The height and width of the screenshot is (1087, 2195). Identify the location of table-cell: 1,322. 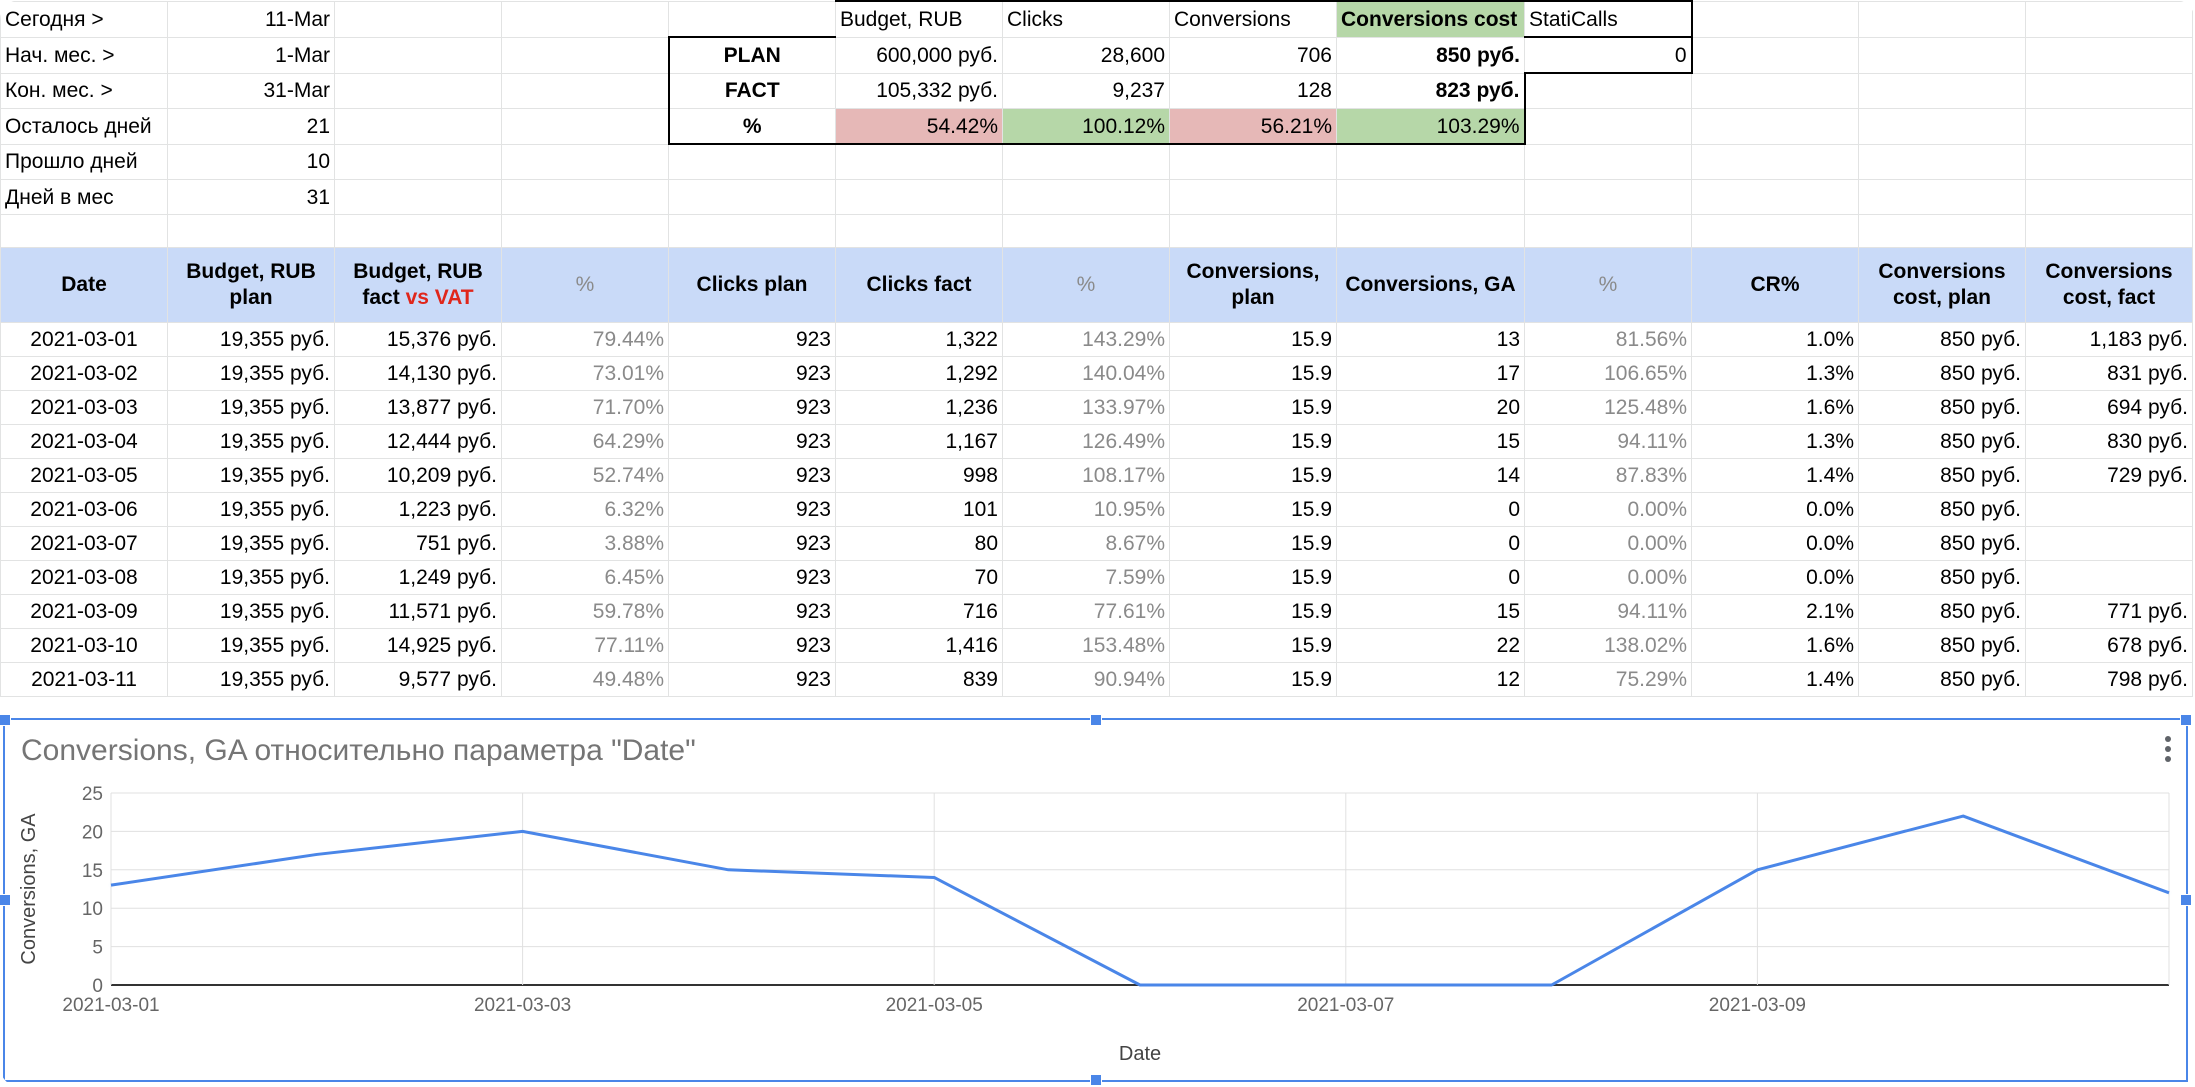
(919, 339).